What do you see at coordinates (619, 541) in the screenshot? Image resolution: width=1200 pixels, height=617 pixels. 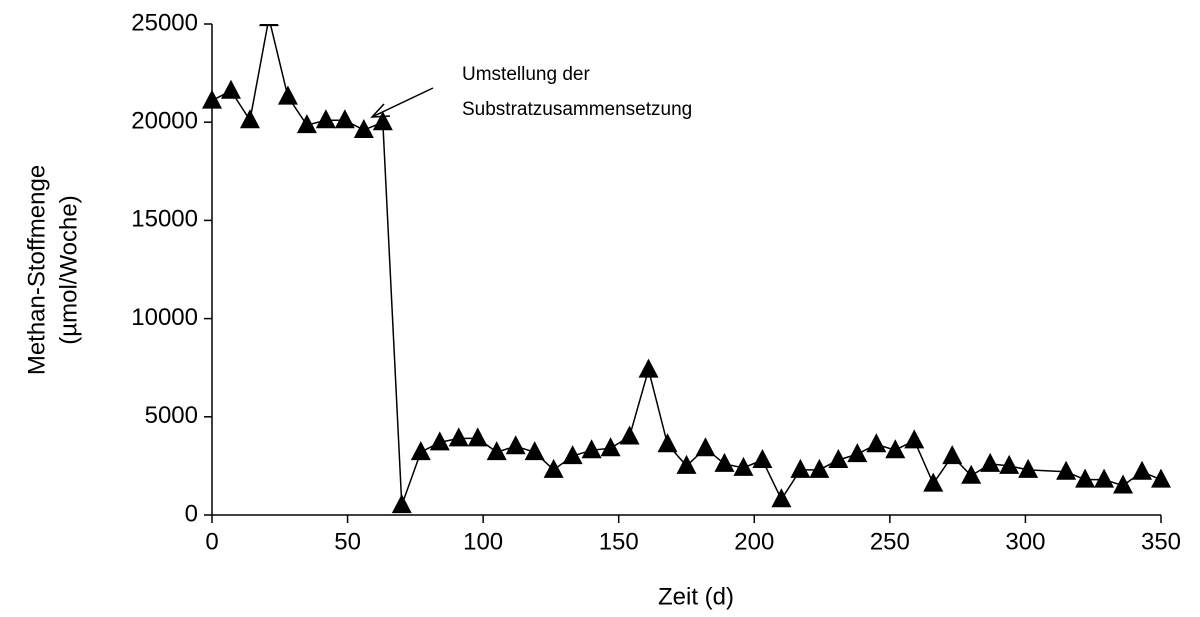 I see `x-tick-label: 150` at bounding box center [619, 541].